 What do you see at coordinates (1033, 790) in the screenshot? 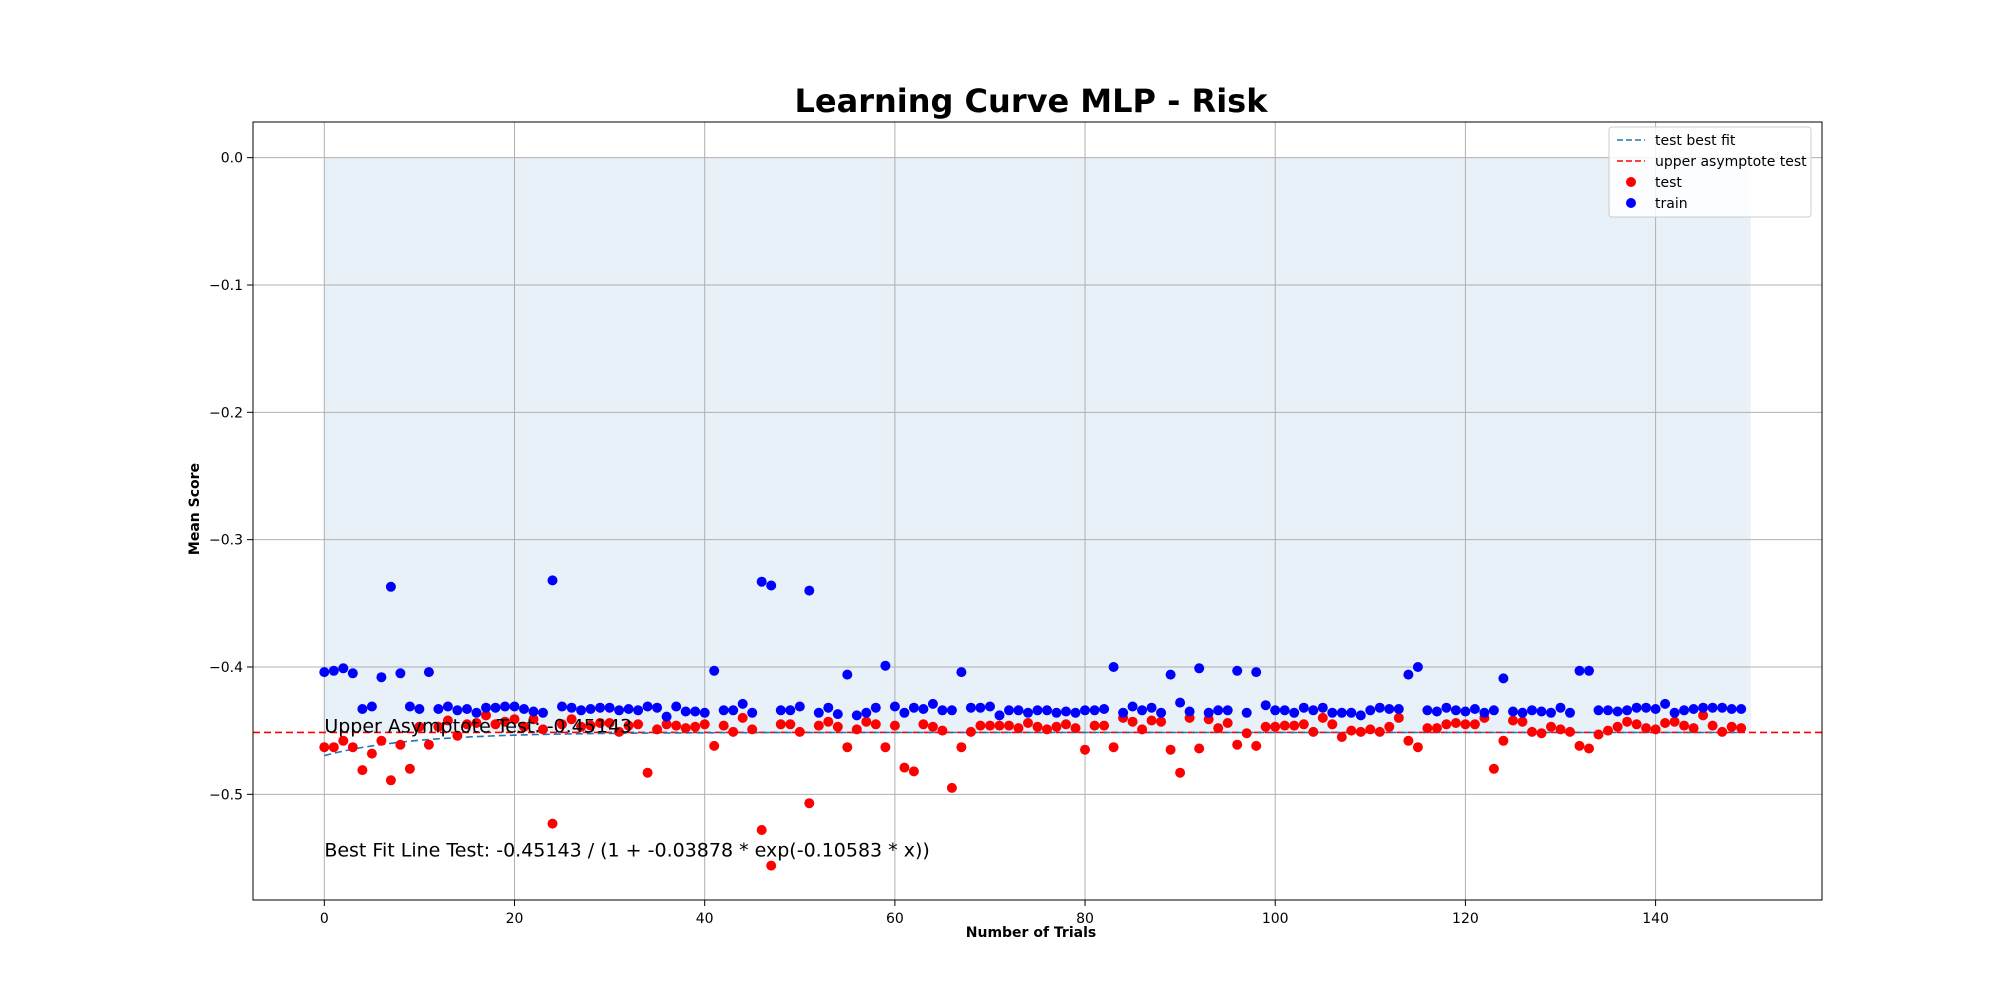
I see `test-points` at bounding box center [1033, 790].